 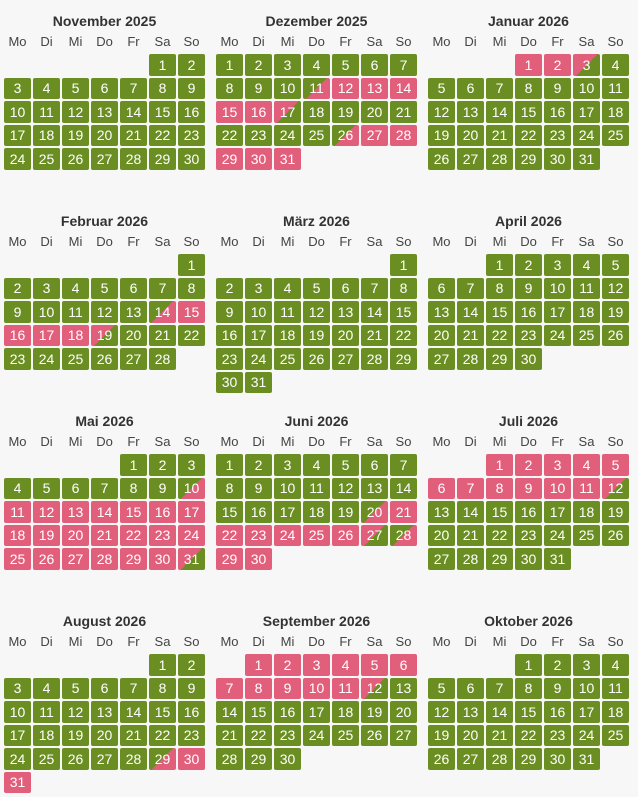 I want to click on day-departure: 19, so click(x=104, y=335).